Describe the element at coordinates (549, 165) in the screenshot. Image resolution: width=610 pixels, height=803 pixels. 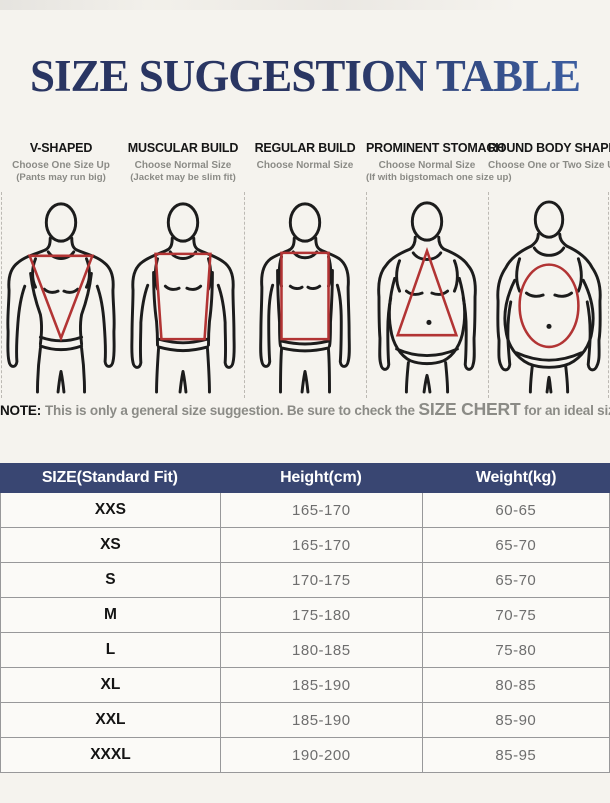
I see `body-type-advice: Choose One or Two Size Up` at that location.